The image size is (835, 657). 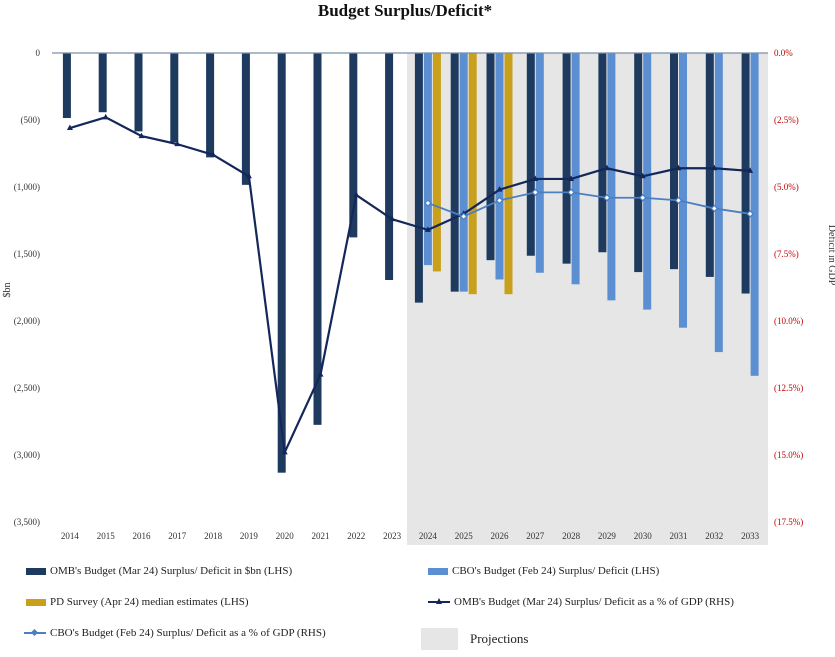 What do you see at coordinates (499, 200) in the screenshot?
I see `line-marker-4-2026` at bounding box center [499, 200].